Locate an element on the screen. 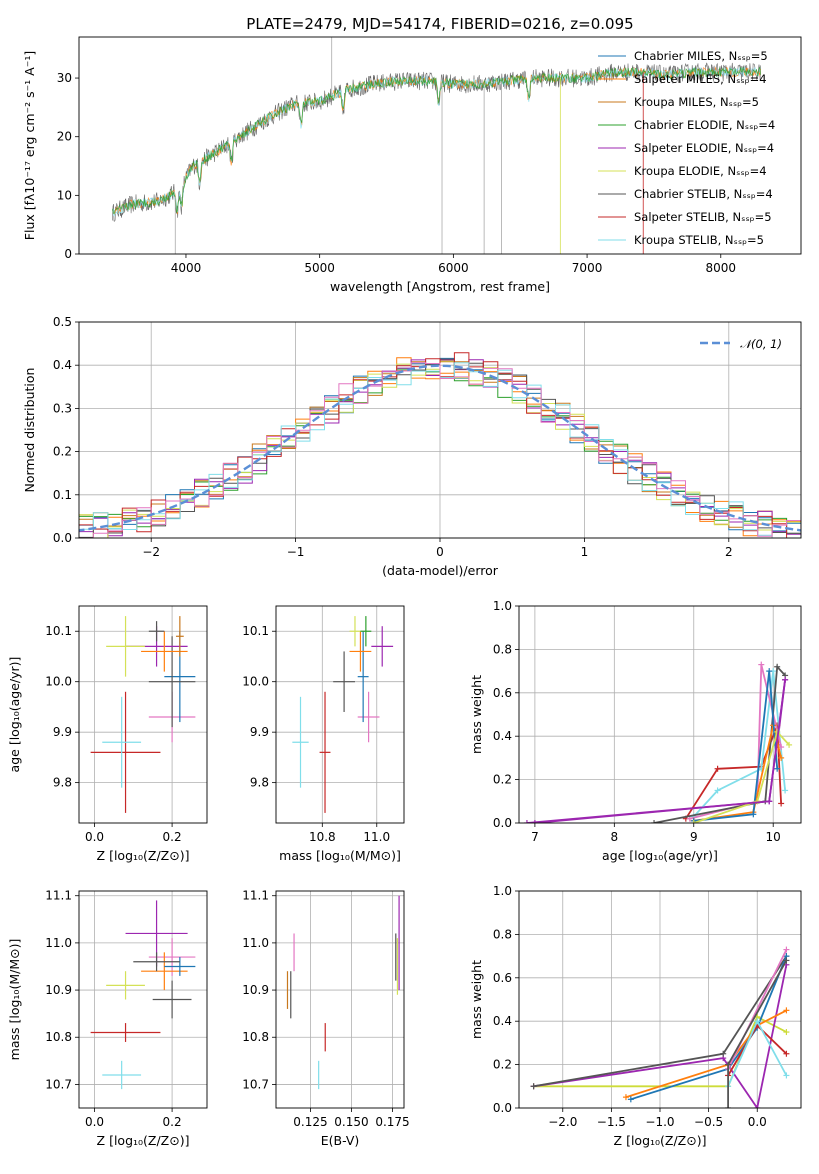 This screenshot has width=819, height=1174. x-tick-label: 5000 is located at coordinates (319, 268).